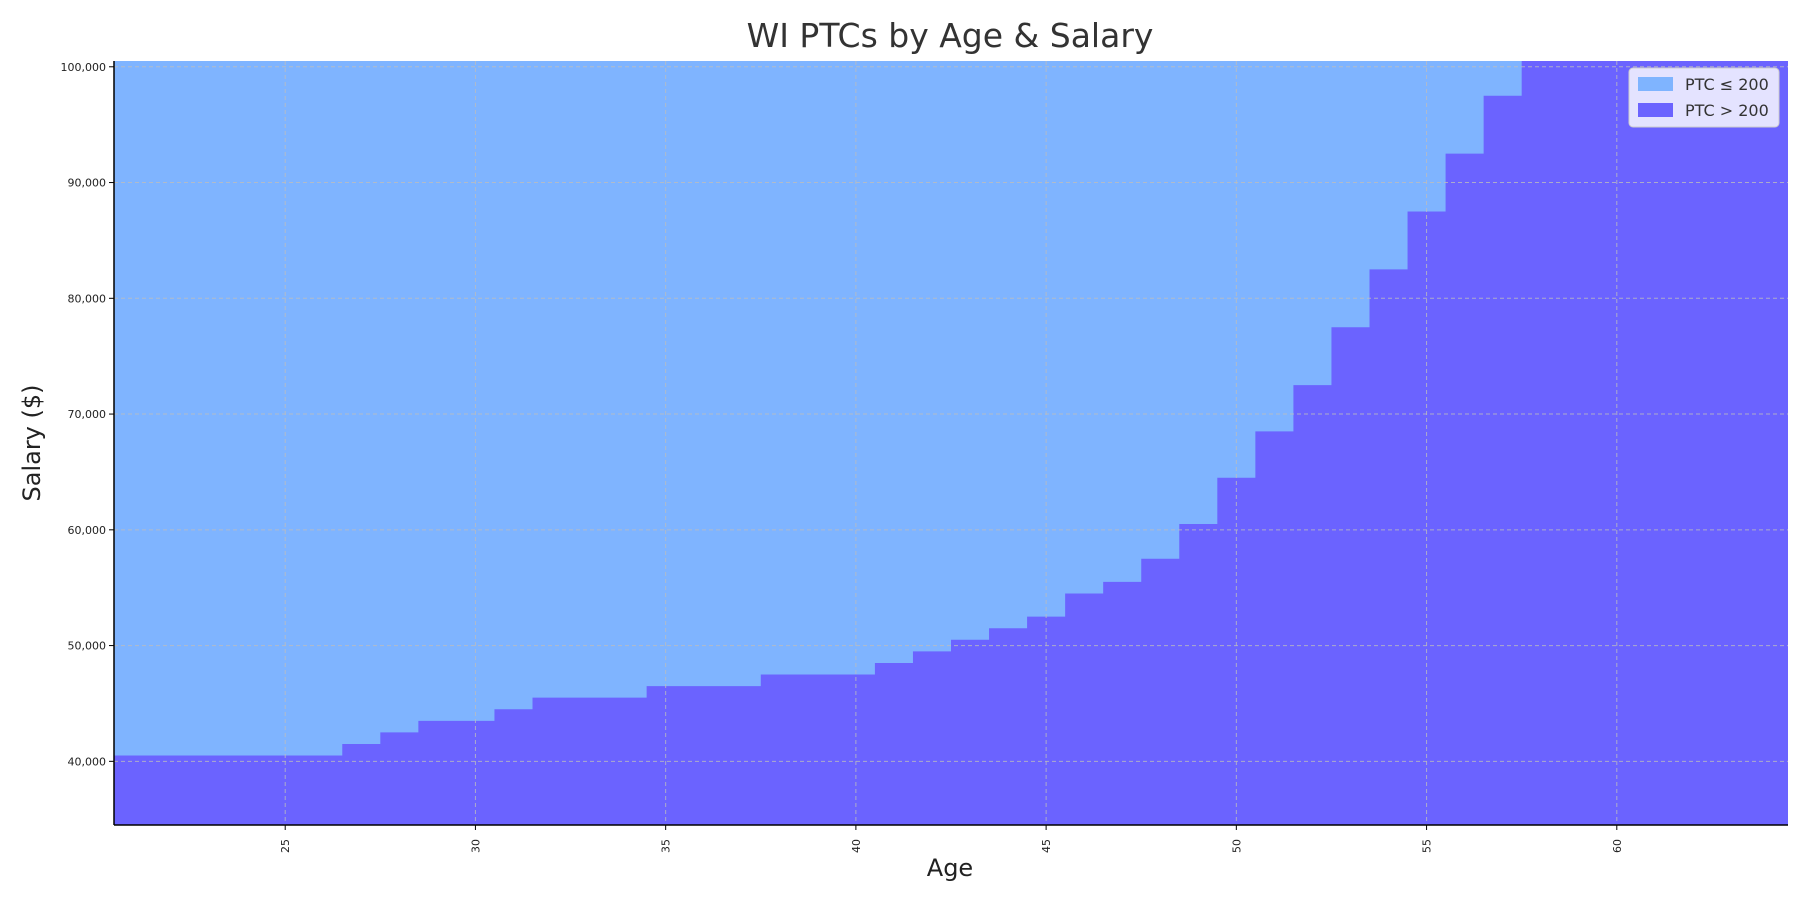  Describe the element at coordinates (1727, 84) in the screenshot. I see `legend-label-ptc-le-200: PTC ≤ 200` at that location.